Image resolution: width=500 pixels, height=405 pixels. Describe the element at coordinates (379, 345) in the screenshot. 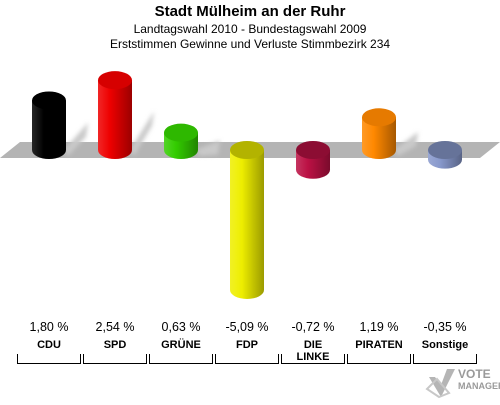

I see `category-label: PIRATEN` at that location.